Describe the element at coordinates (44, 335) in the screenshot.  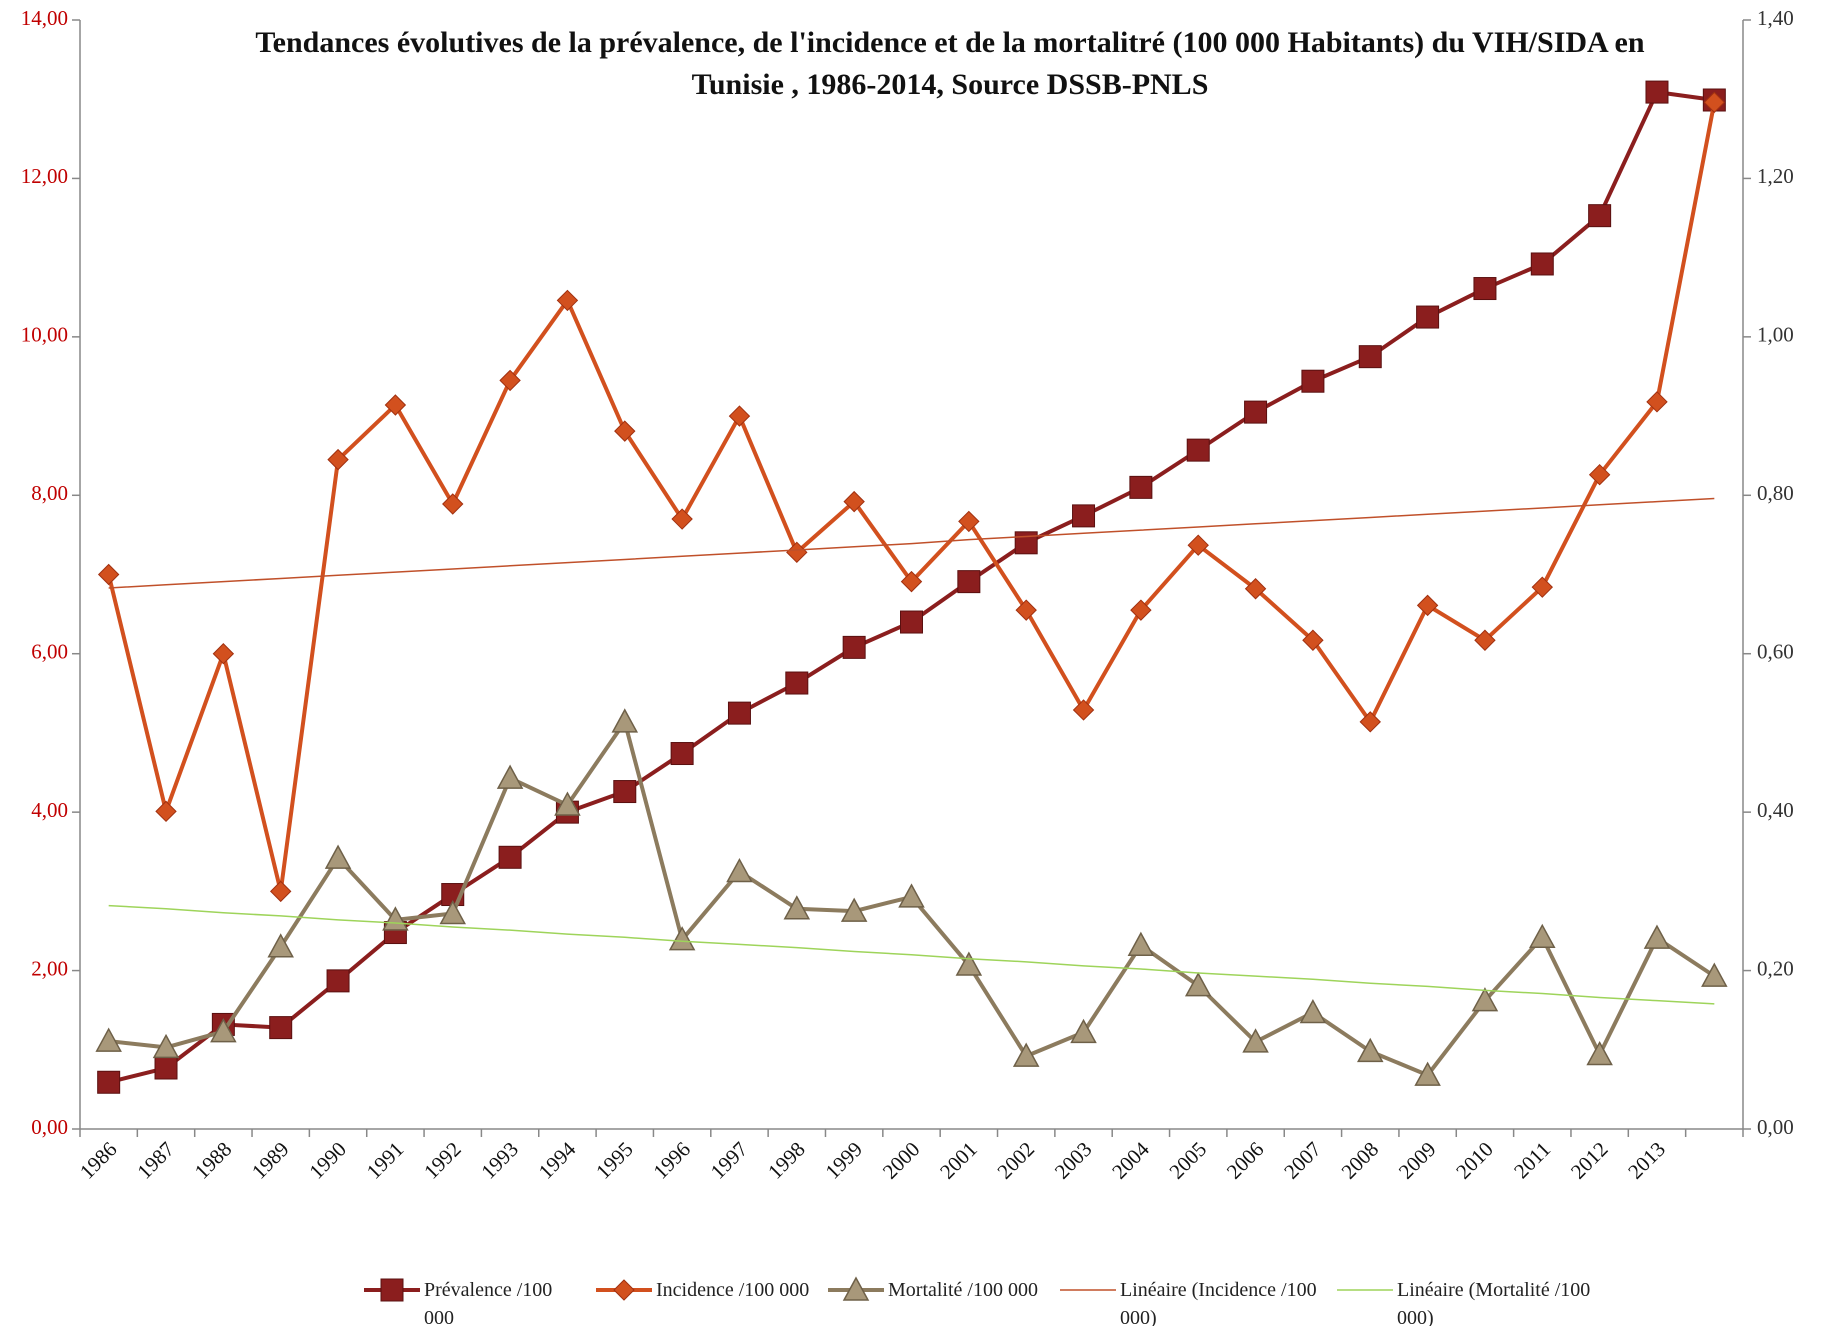
I see `y-tick-label: 10,00` at that location.